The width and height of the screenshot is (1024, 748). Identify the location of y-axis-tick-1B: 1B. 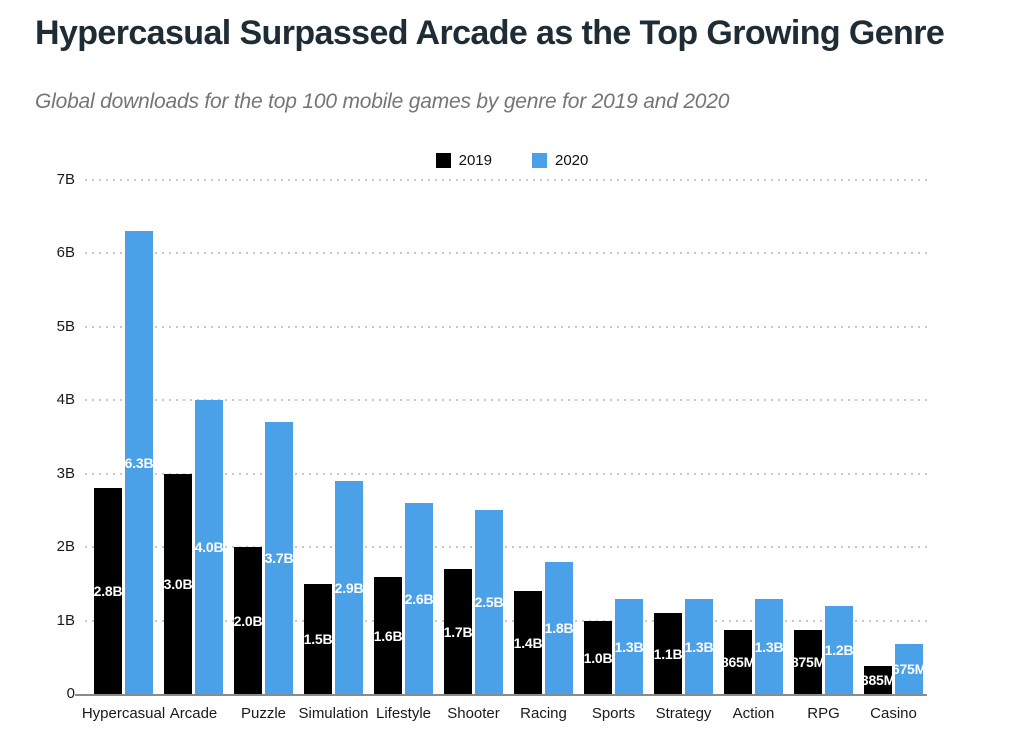
(65, 620).